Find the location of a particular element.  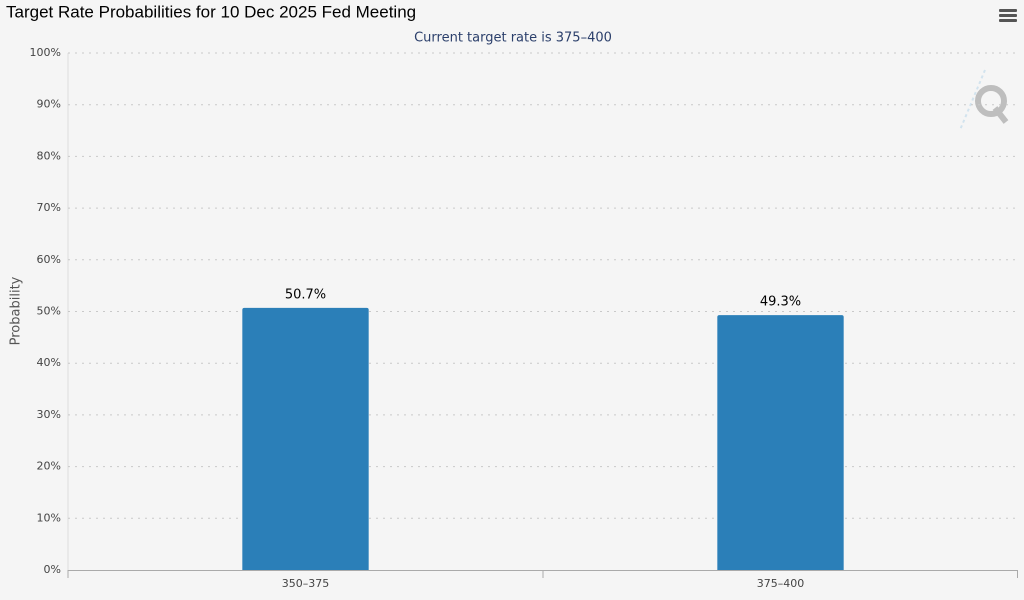

watermark-logo is located at coordinates (984, 100).